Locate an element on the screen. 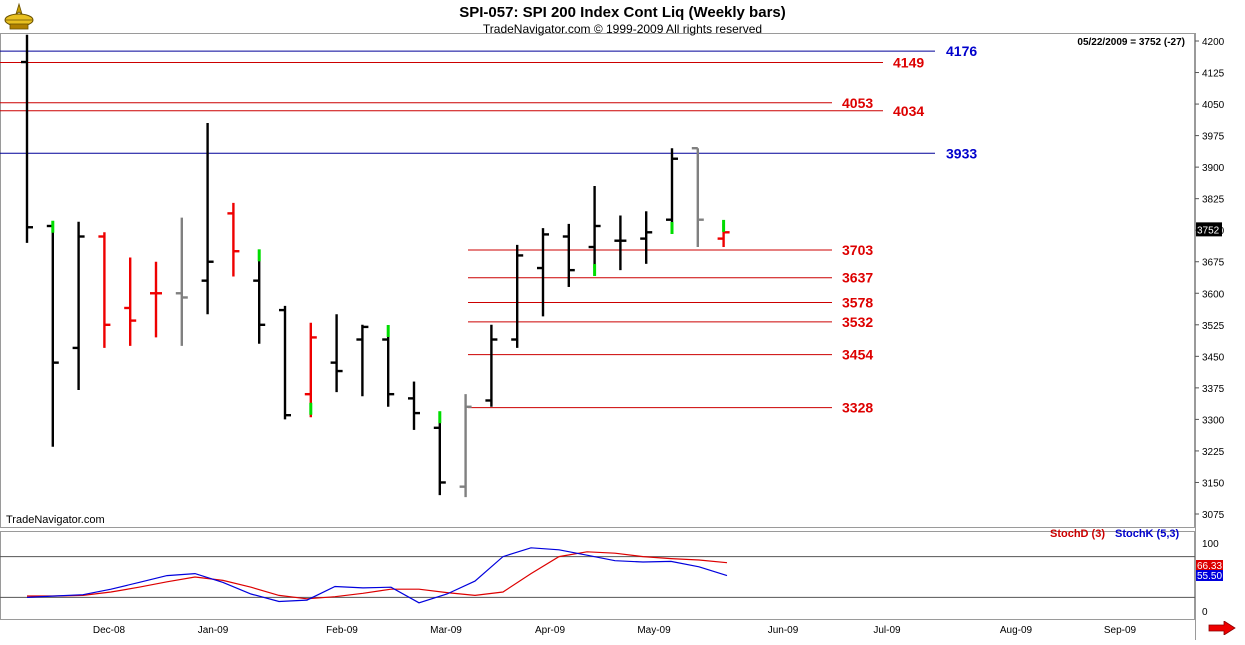  stochastic-last-label: 55.50 is located at coordinates (1209, 576).